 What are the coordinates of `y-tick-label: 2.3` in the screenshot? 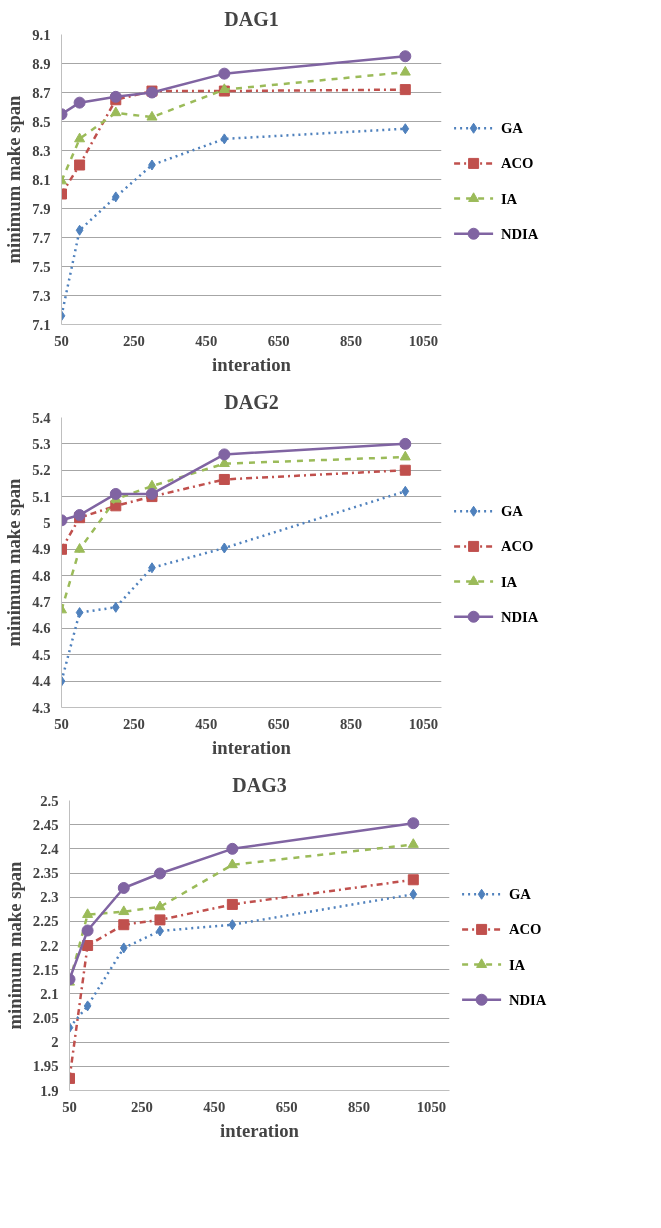 It's located at (49, 897).